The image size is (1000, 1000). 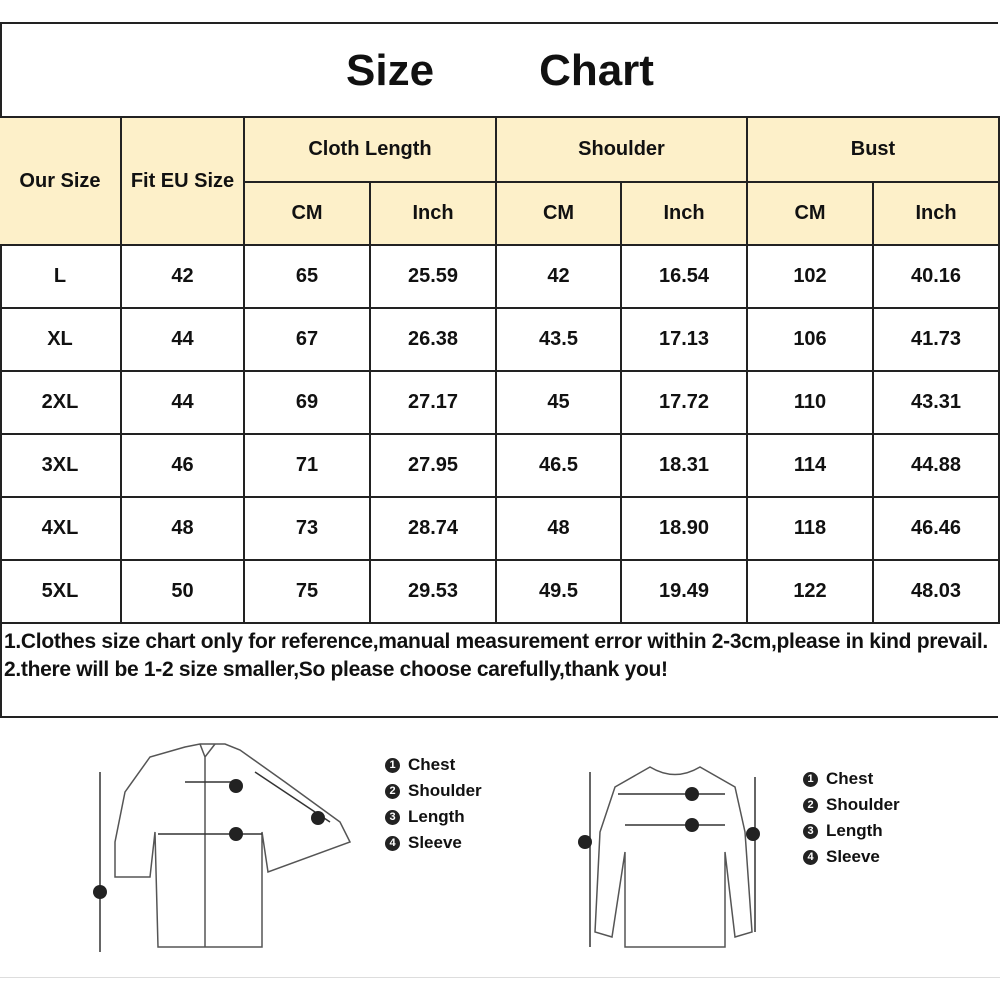 I want to click on table-cell: 118, so click(x=811, y=529).